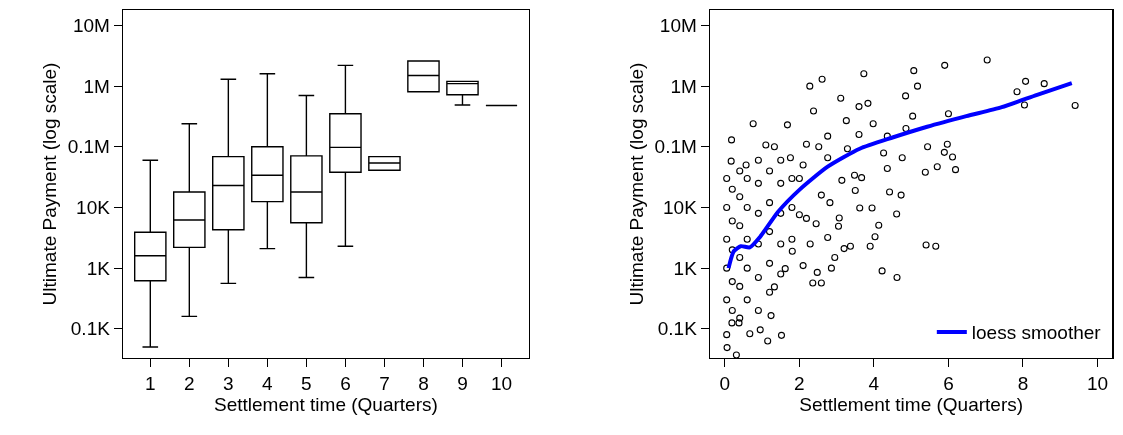 The image size is (1123, 435). Describe the element at coordinates (228, 384) in the screenshot. I see `x-tick-label: 3` at that location.